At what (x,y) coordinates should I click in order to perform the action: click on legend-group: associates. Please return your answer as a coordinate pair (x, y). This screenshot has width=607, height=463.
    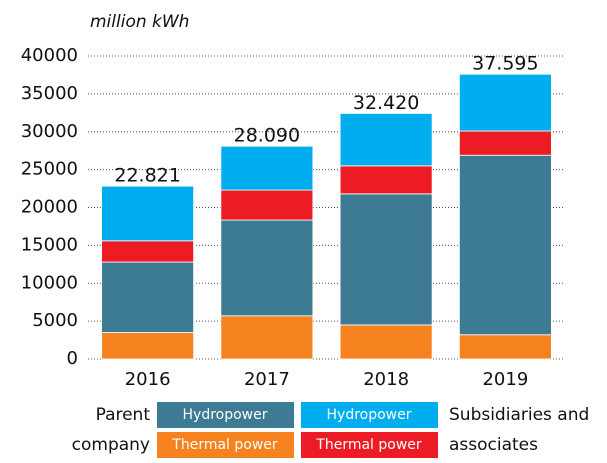
    Looking at the image, I should click on (493, 445).